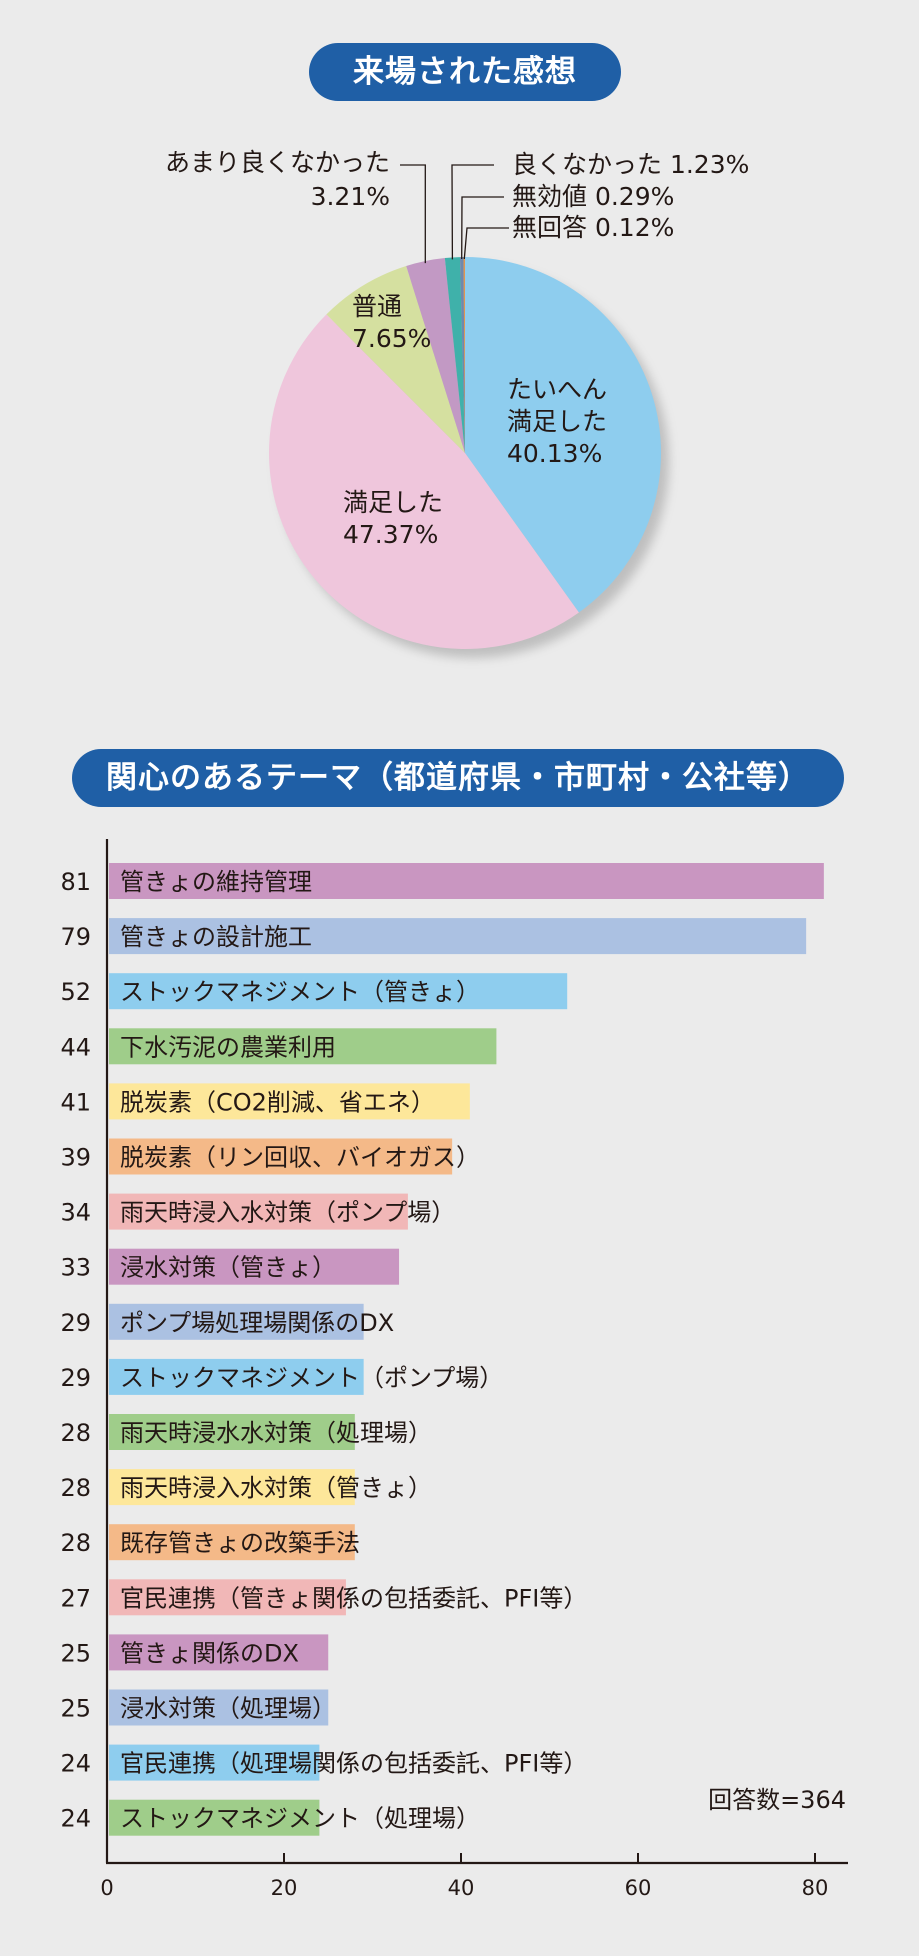 The height and width of the screenshot is (1956, 919). What do you see at coordinates (277, 179) in the screenshot?
I see `pie-label-not-so-good: あまり良くなかった 3.21%` at bounding box center [277, 179].